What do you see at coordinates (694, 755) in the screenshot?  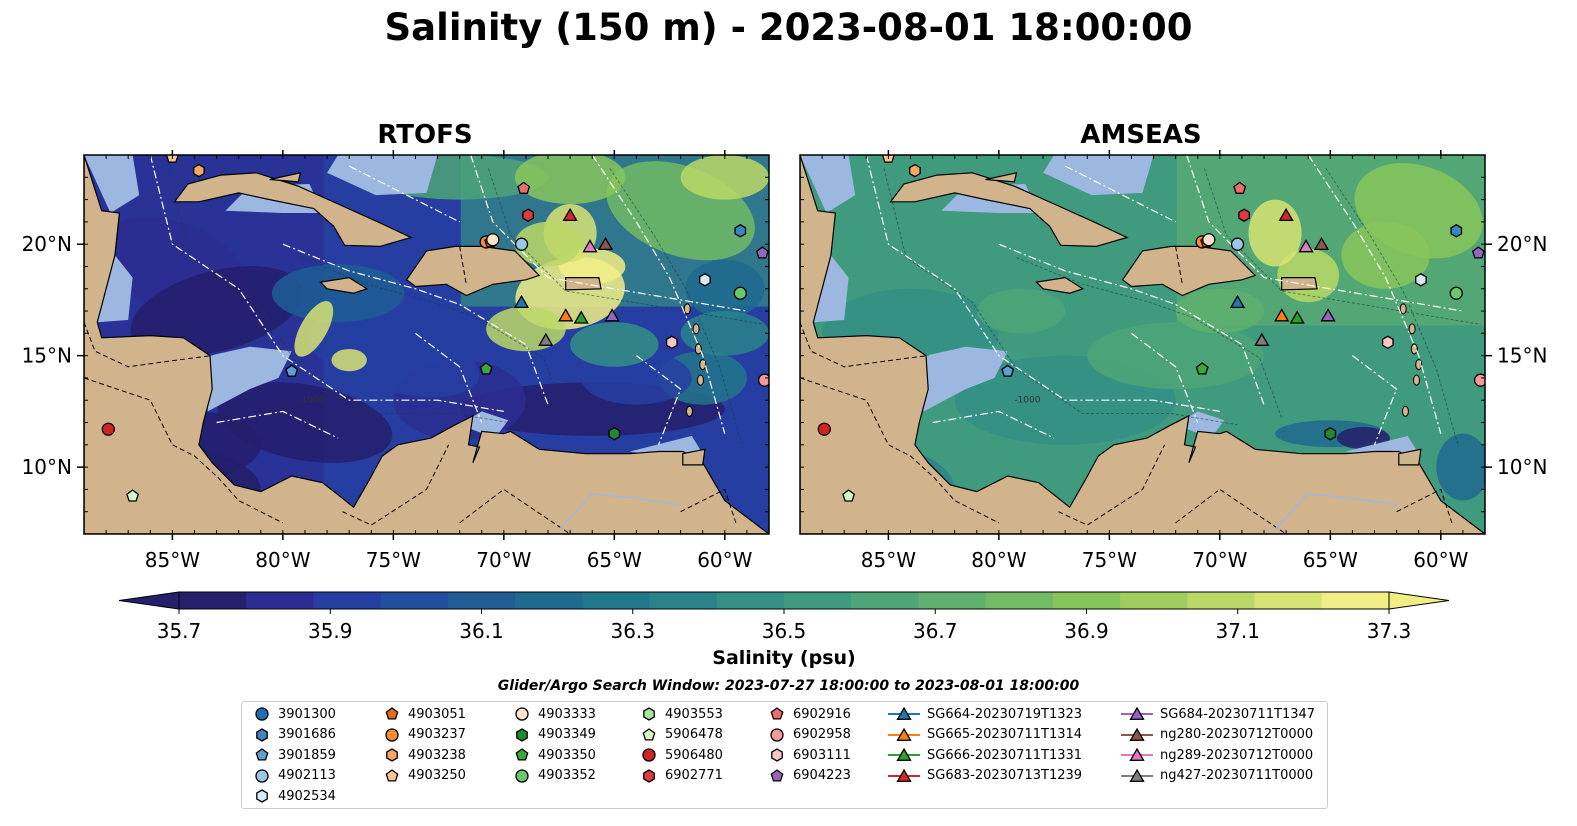 I see `legend-label: 5906480` at bounding box center [694, 755].